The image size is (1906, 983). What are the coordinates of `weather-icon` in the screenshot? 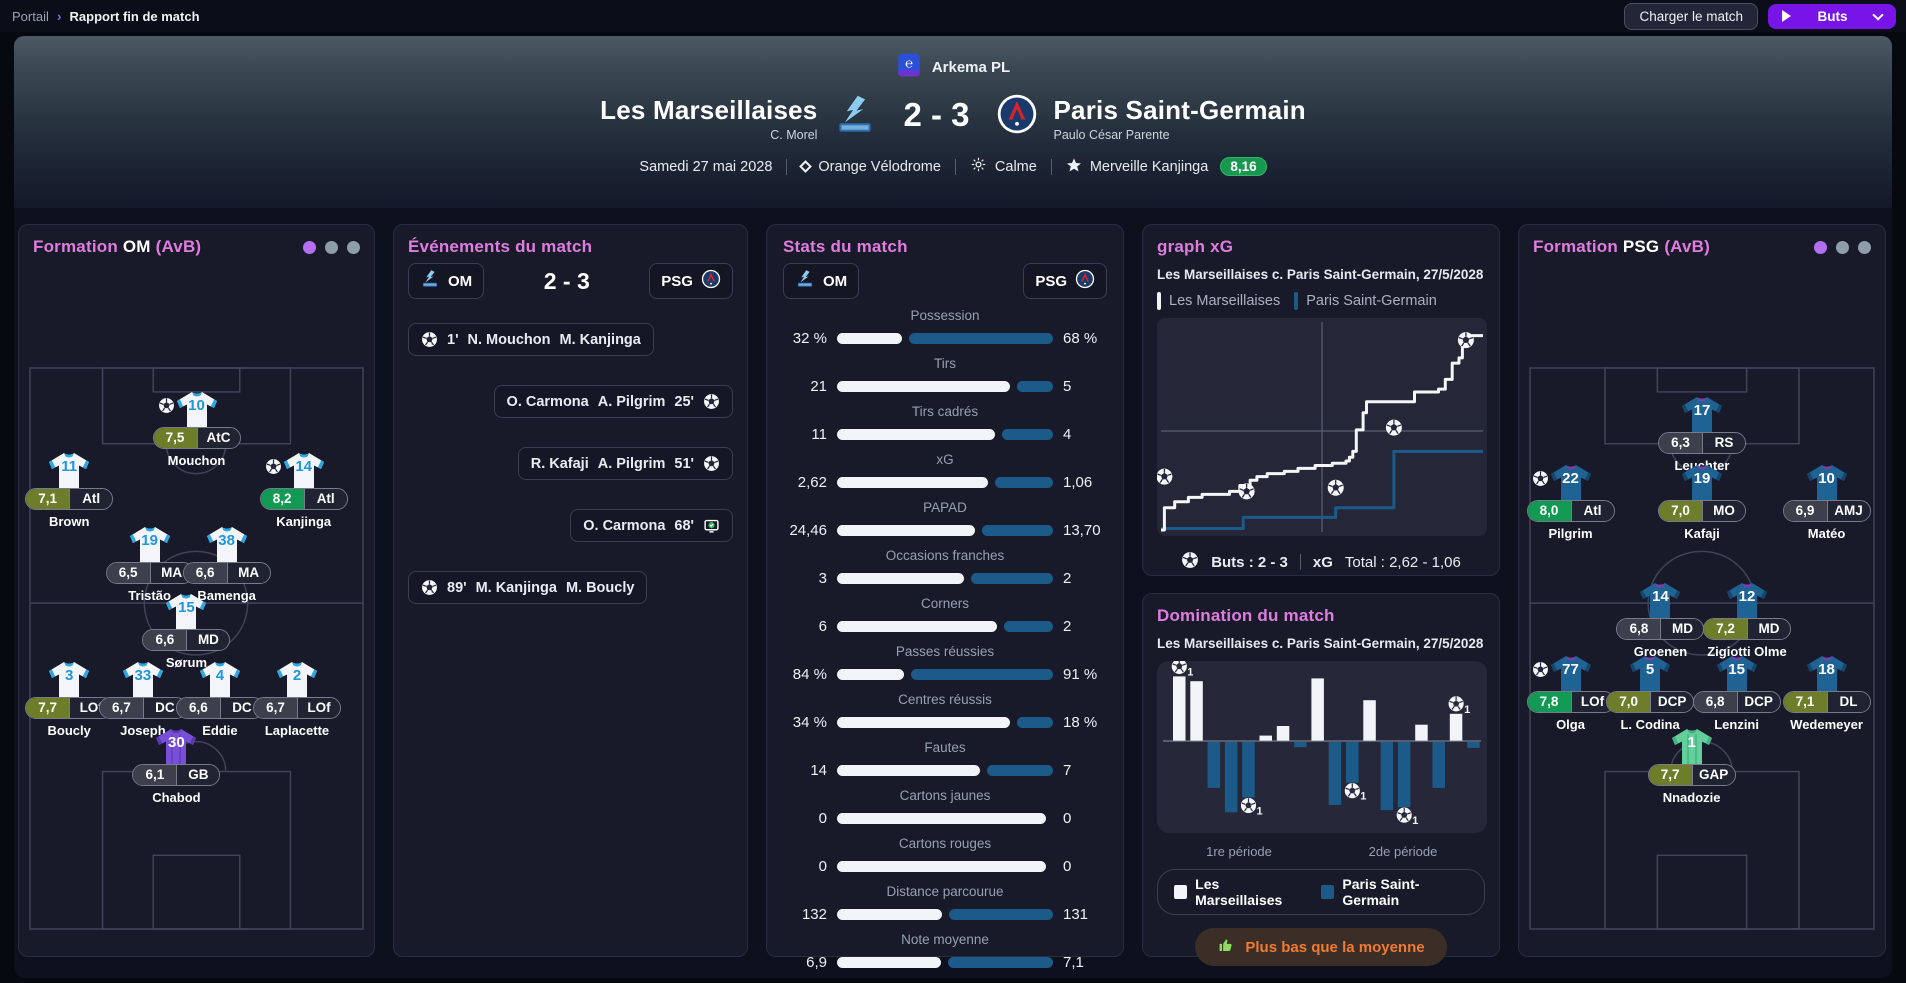 It's located at (978, 166).